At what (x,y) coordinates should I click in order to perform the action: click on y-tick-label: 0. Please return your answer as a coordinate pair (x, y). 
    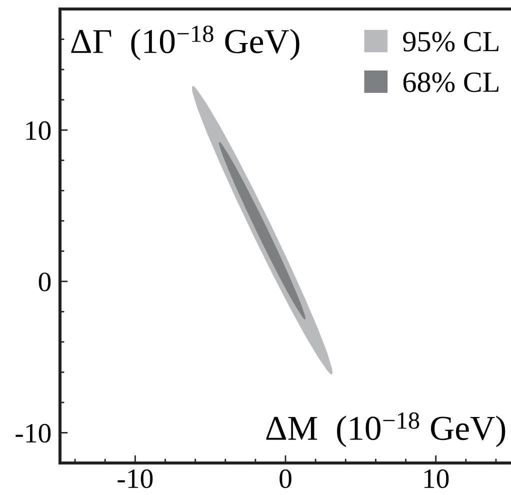
    Looking at the image, I should click on (44, 282).